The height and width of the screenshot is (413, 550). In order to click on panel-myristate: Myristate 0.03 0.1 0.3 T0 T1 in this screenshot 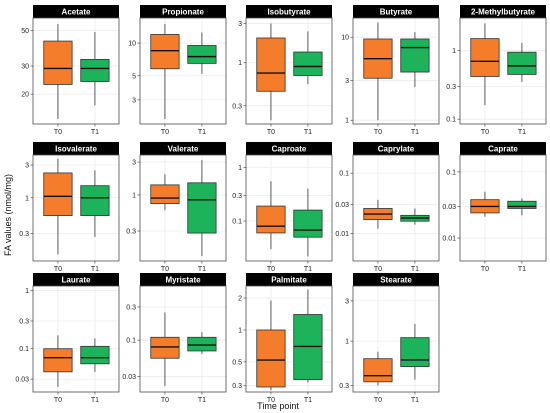, I will do `click(174, 338)`.